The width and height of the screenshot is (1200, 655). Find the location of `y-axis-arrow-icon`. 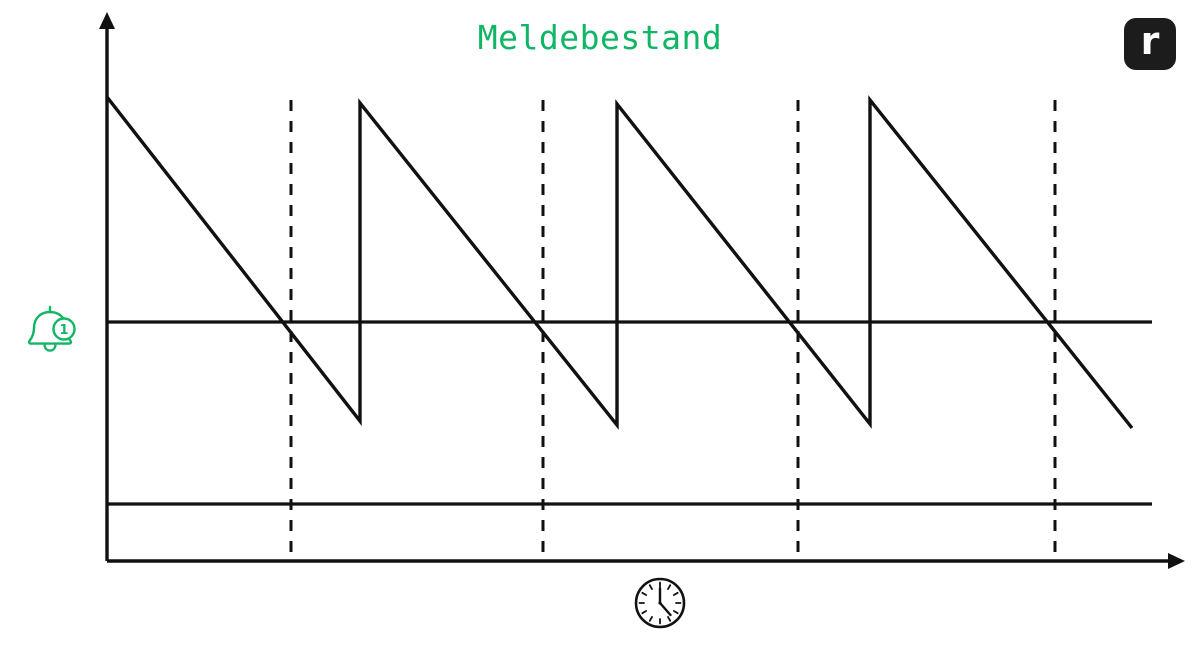

y-axis-arrow-icon is located at coordinates (107, 20).